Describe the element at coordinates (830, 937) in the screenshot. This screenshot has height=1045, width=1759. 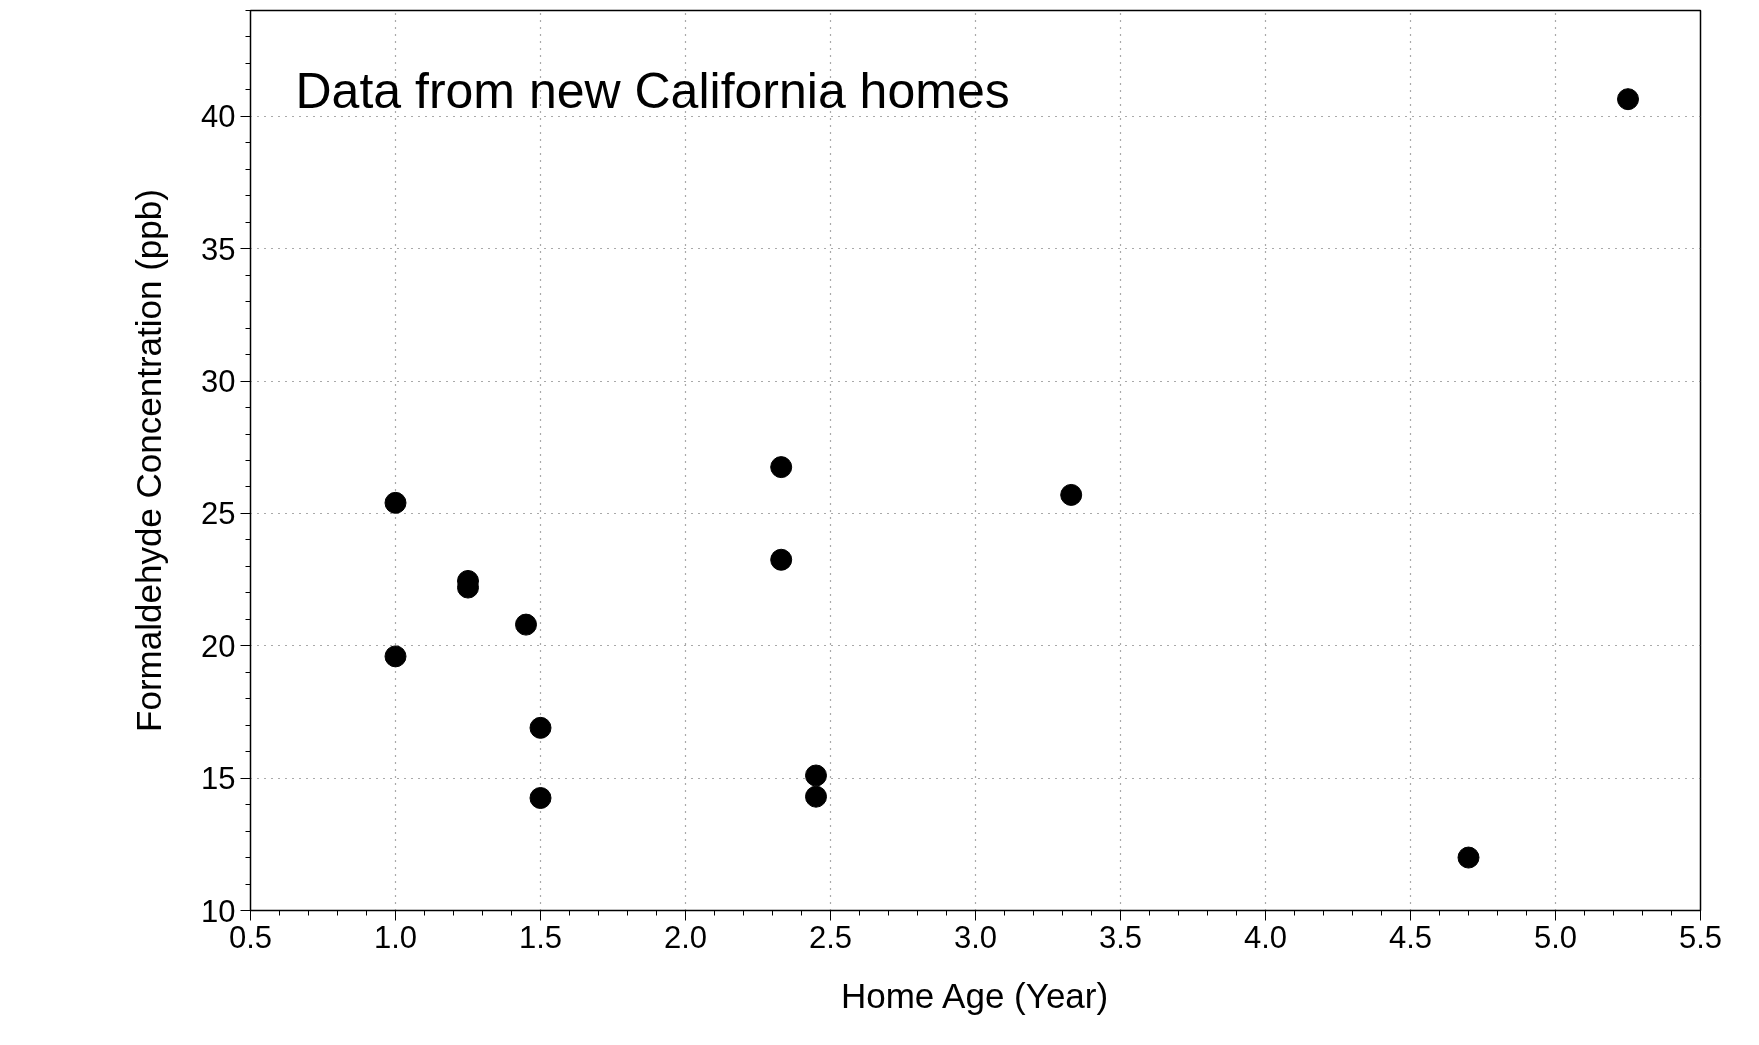
I see `x-tick-label: 2.5` at that location.